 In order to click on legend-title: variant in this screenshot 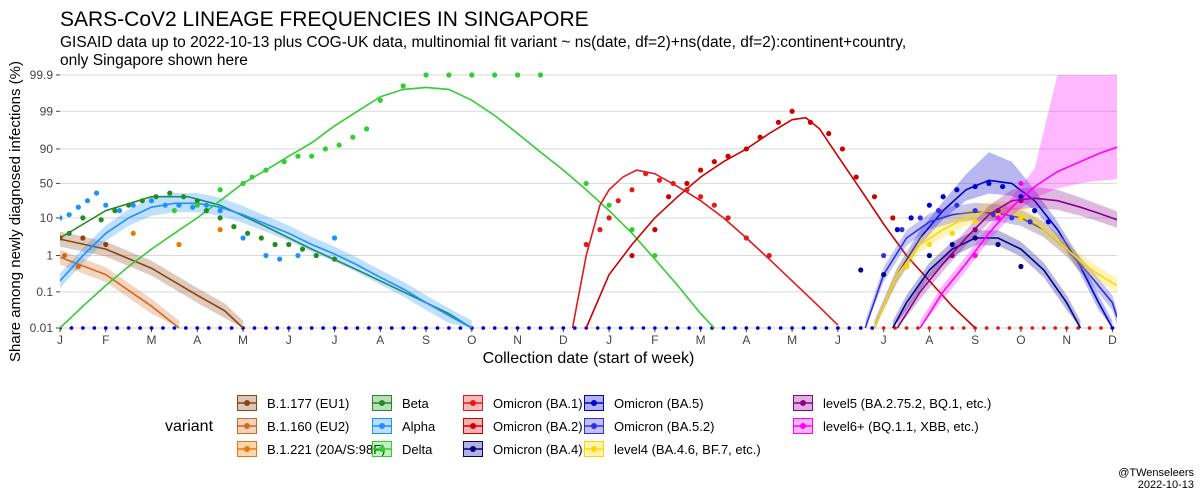, I will do `click(189, 426)`.